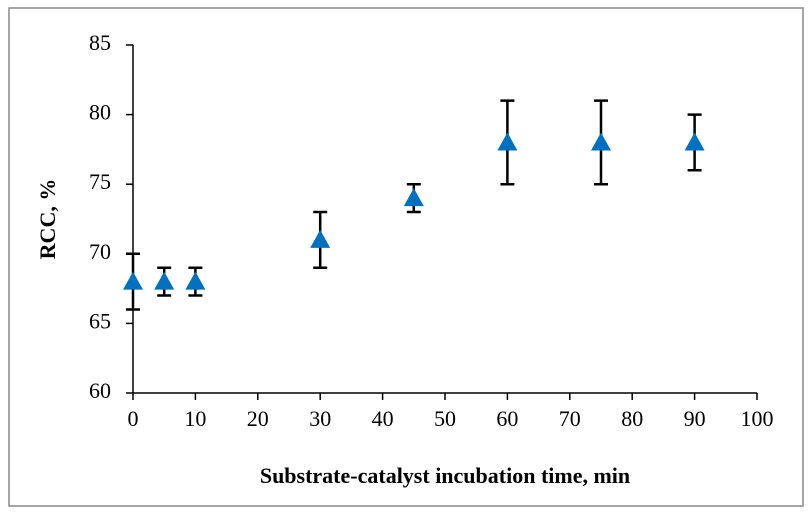  What do you see at coordinates (258, 418) in the screenshot?
I see `x-tick-label: 20` at bounding box center [258, 418].